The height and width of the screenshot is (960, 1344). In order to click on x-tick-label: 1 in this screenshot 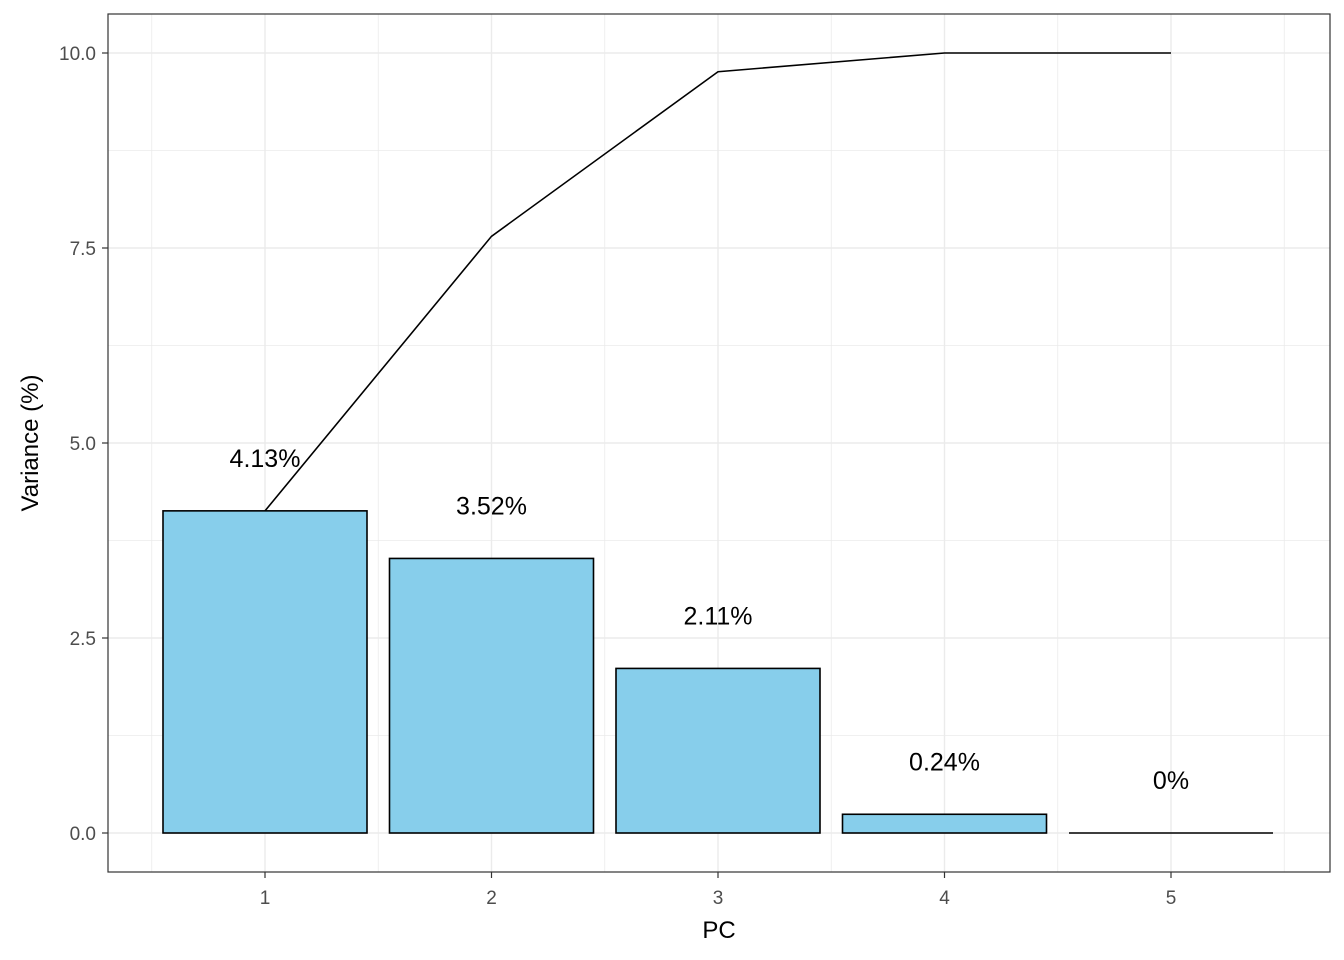, I will do `click(265, 898)`.